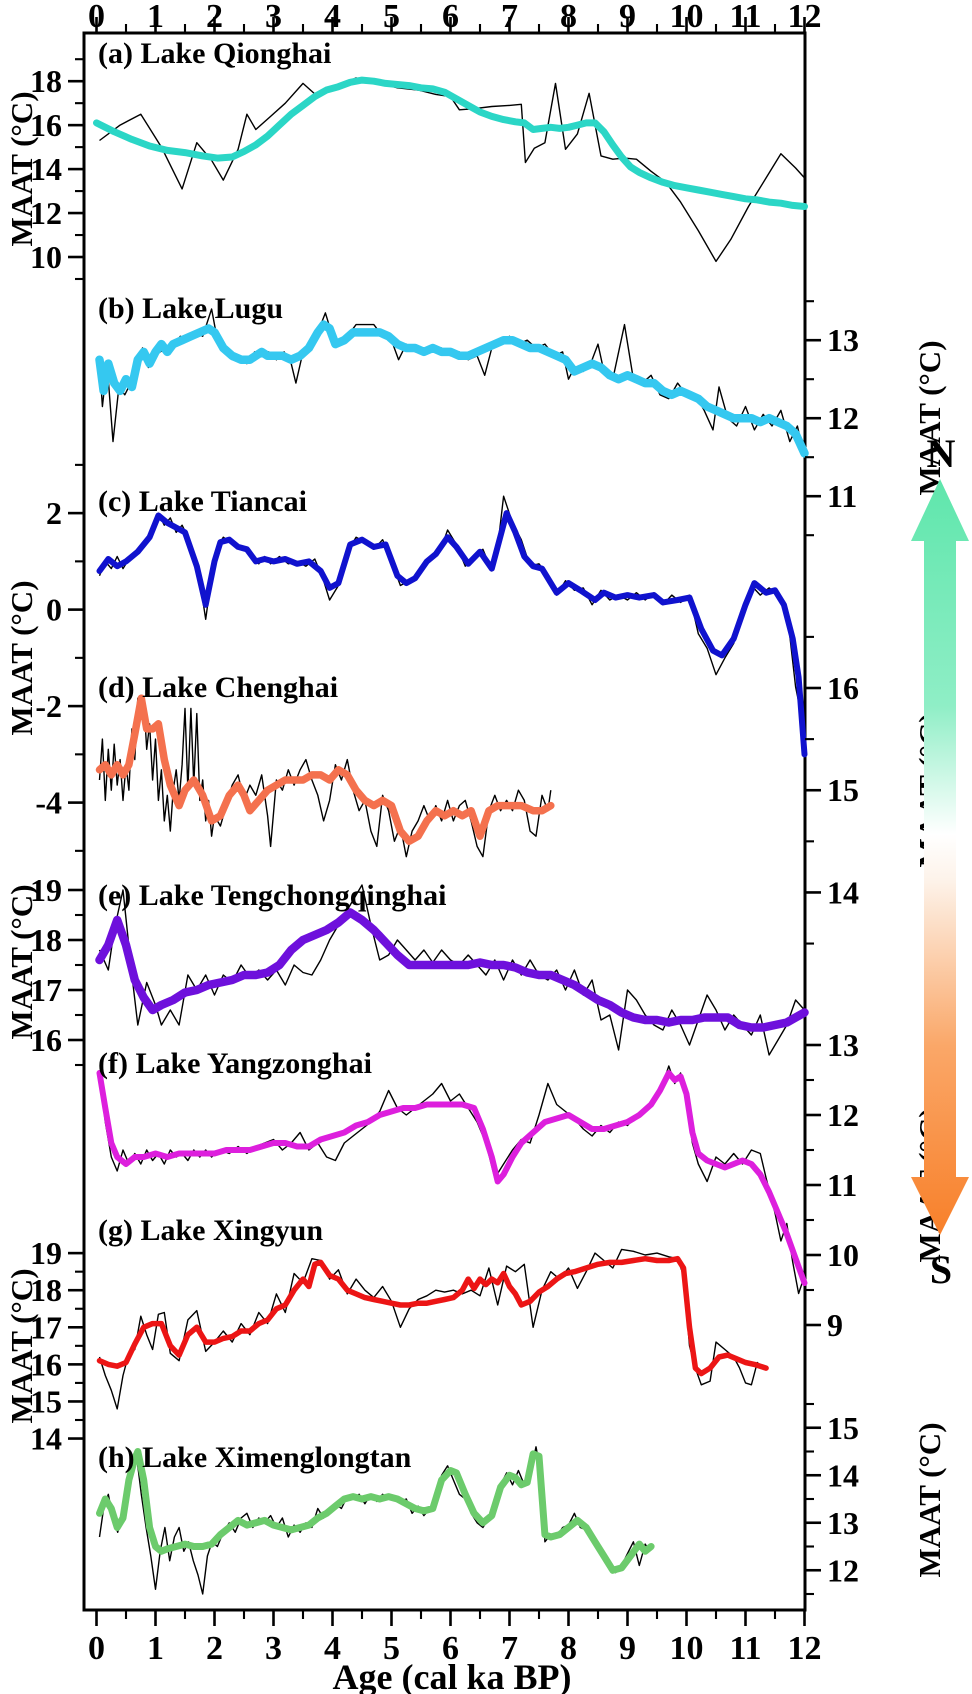 The image size is (972, 1694). Describe the element at coordinates (272, 895) in the screenshot. I see `panel-e-title: (e) Lake Tengchongqinghai` at that location.